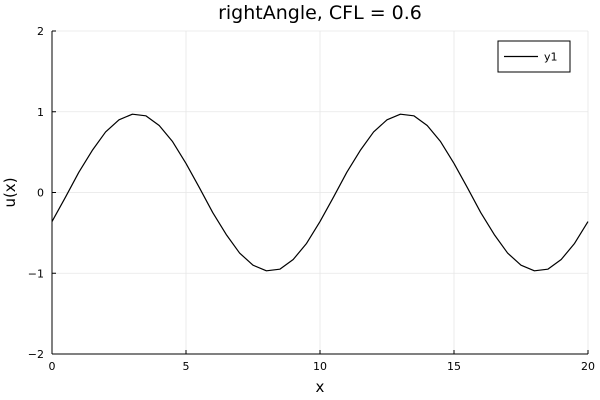  I want to click on y-tick-label: 0, so click(40, 193).